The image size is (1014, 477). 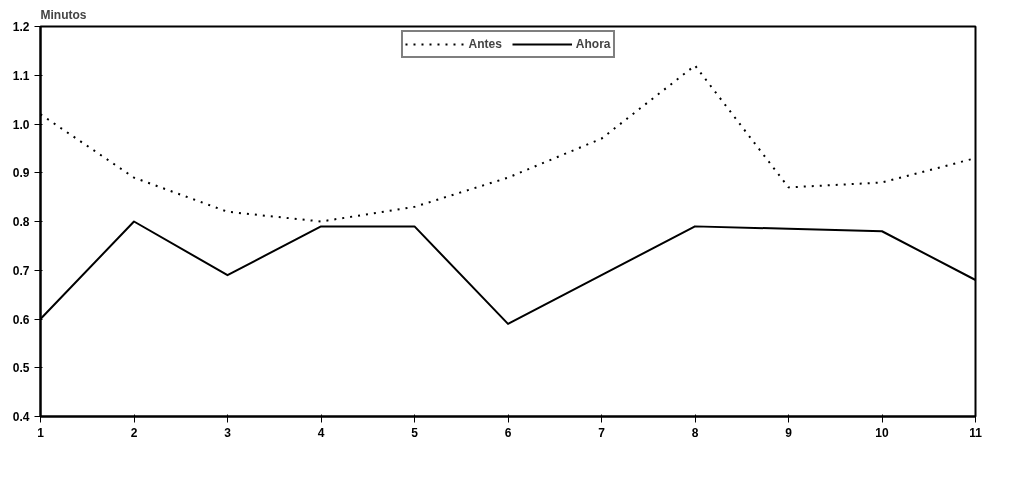 I want to click on y-tick-label: 1.1, so click(x=21, y=75).